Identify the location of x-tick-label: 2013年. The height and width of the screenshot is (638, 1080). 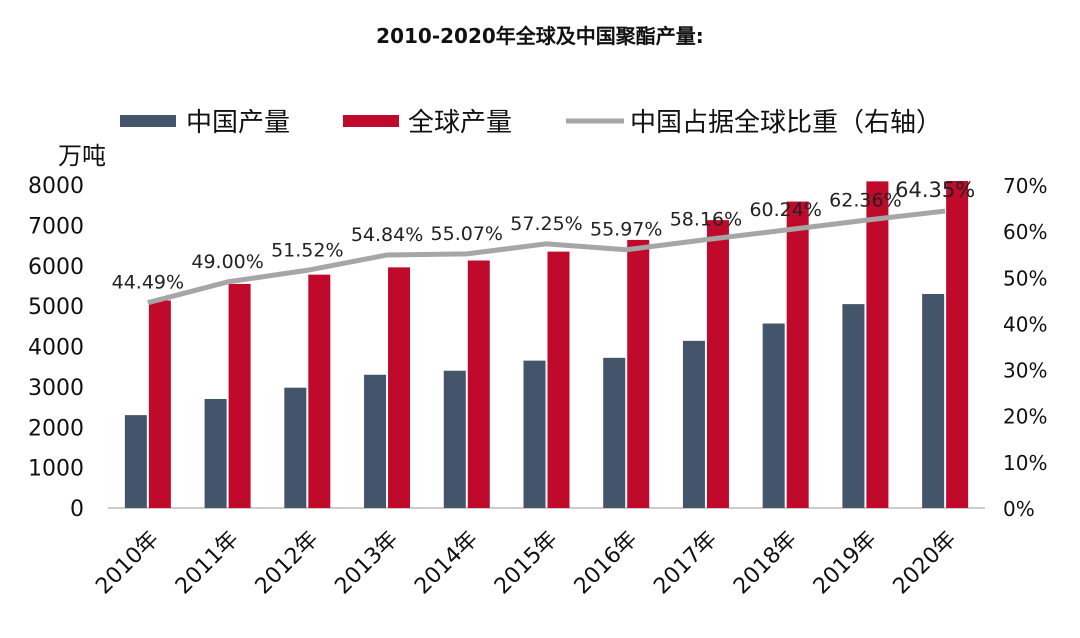
(366, 563).